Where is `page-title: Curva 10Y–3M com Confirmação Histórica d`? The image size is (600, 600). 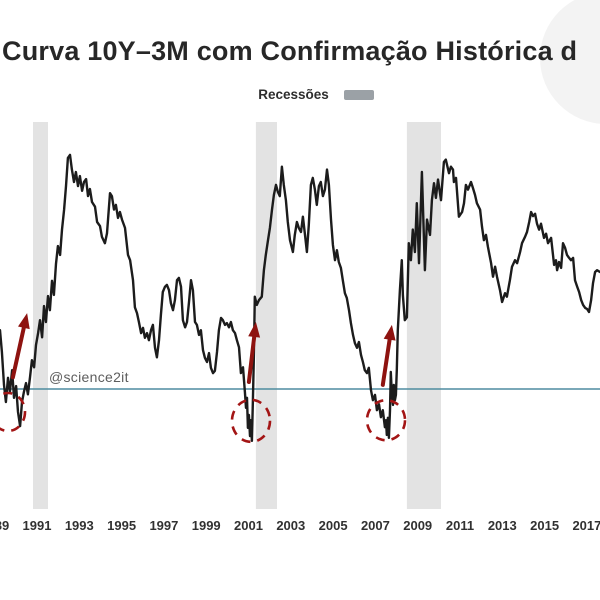
page-title: Curva 10Y–3M com Confirmação Histórica d is located at coordinates (290, 51).